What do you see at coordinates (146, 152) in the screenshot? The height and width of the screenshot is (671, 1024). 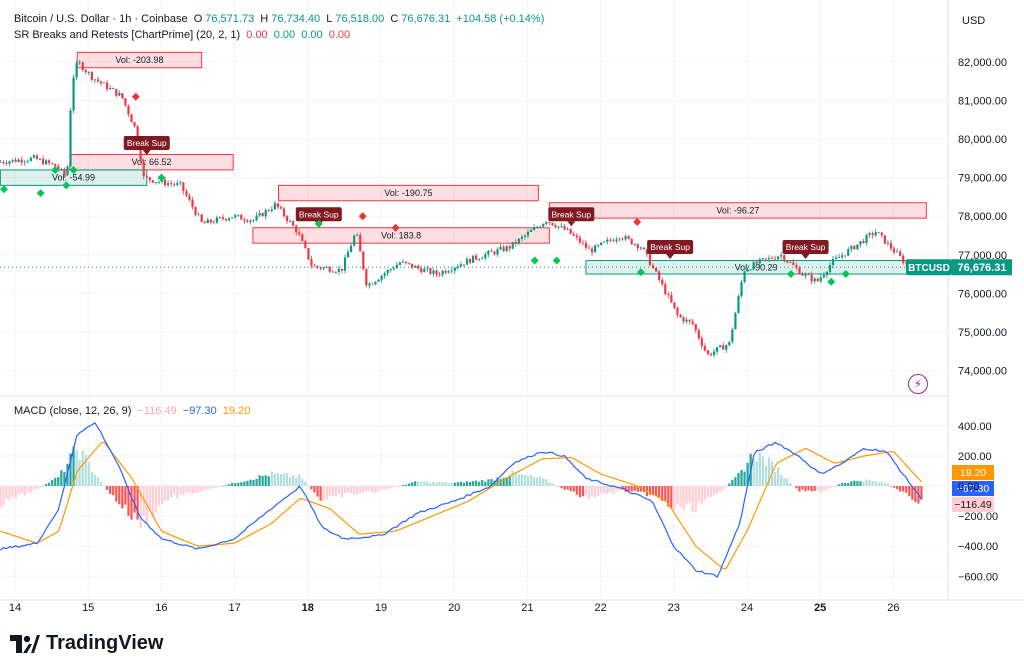 I see `break-sup-label-pointer` at bounding box center [146, 152].